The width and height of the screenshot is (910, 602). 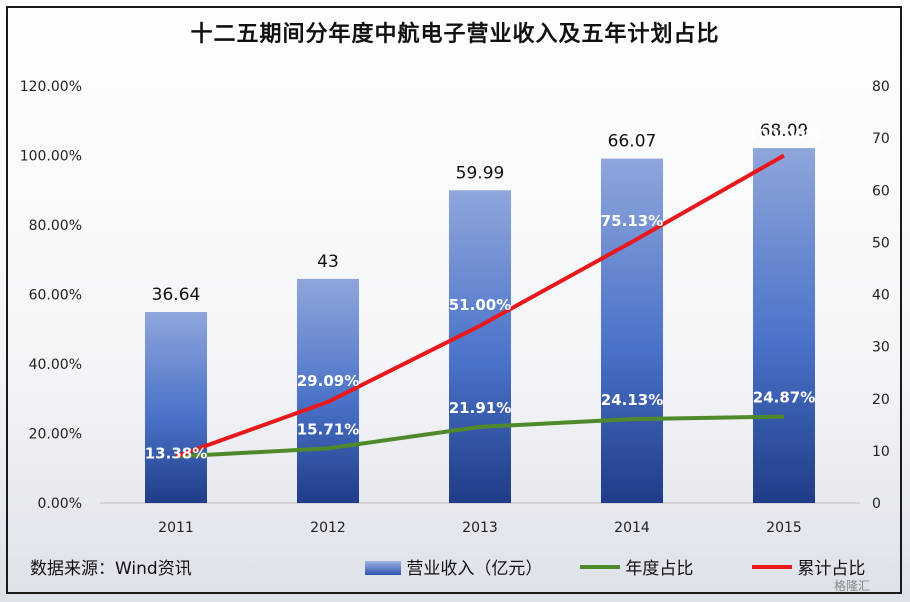 I want to click on right-axis-tick-label: 20, so click(x=881, y=400).